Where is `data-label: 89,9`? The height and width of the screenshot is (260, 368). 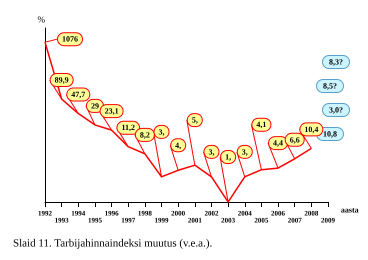
data-label: 89,9 is located at coordinates (61, 80).